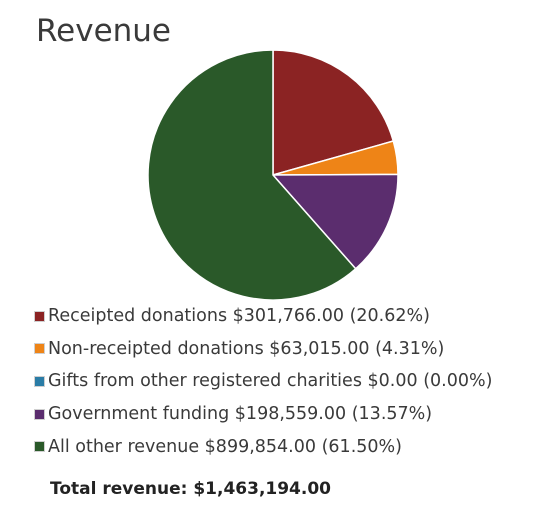 Image resolution: width=541 pixels, height=519 pixels. Describe the element at coordinates (319, 348) in the screenshot. I see `legend-amount: $63,015.00` at that location.